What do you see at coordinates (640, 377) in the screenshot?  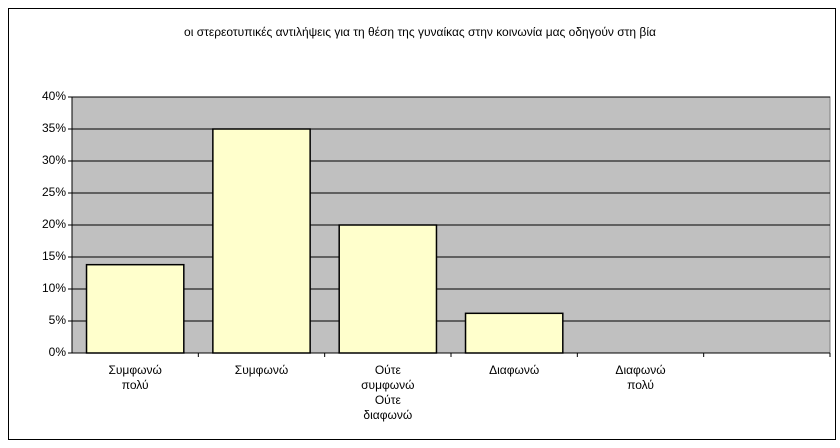 I see `x-tick-label: Διαφωνώ πολύ` at bounding box center [640, 377].